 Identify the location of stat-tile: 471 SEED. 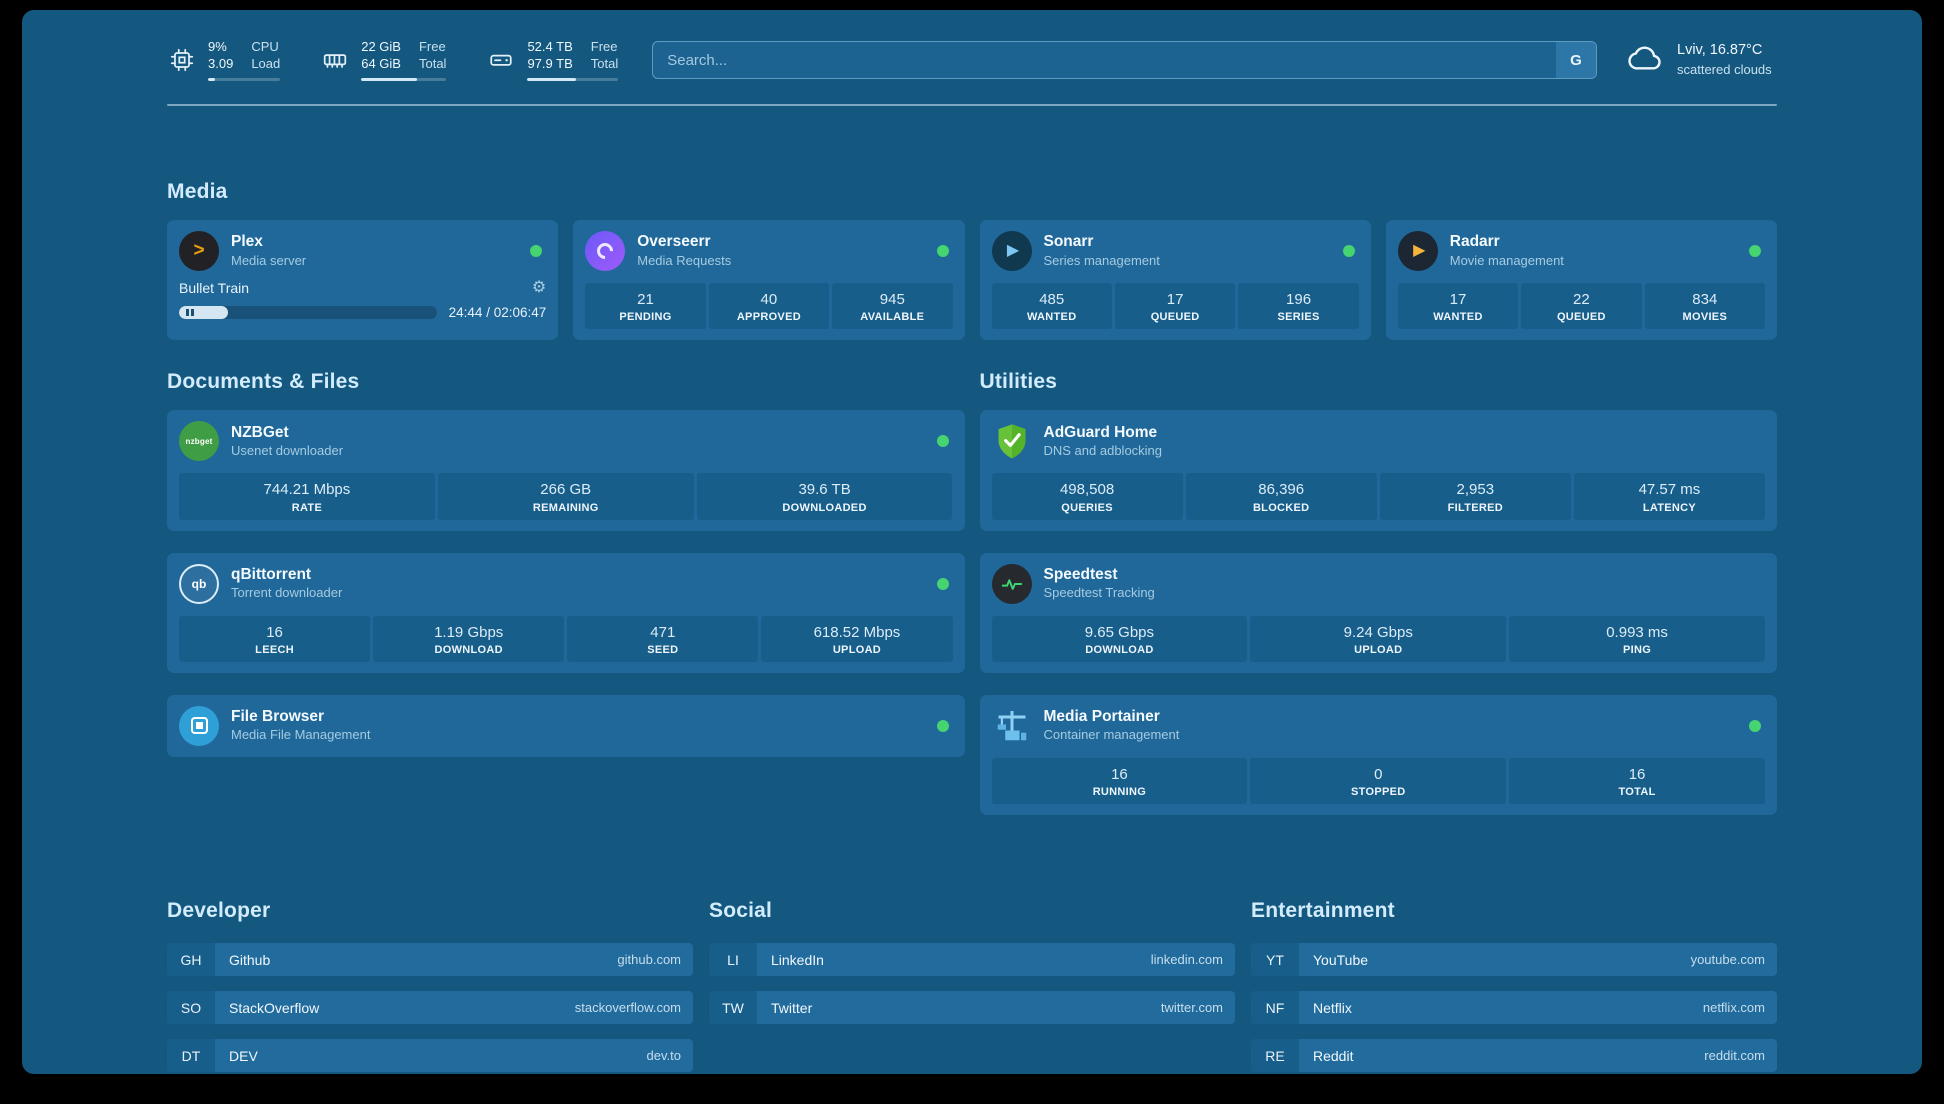
(663, 638).